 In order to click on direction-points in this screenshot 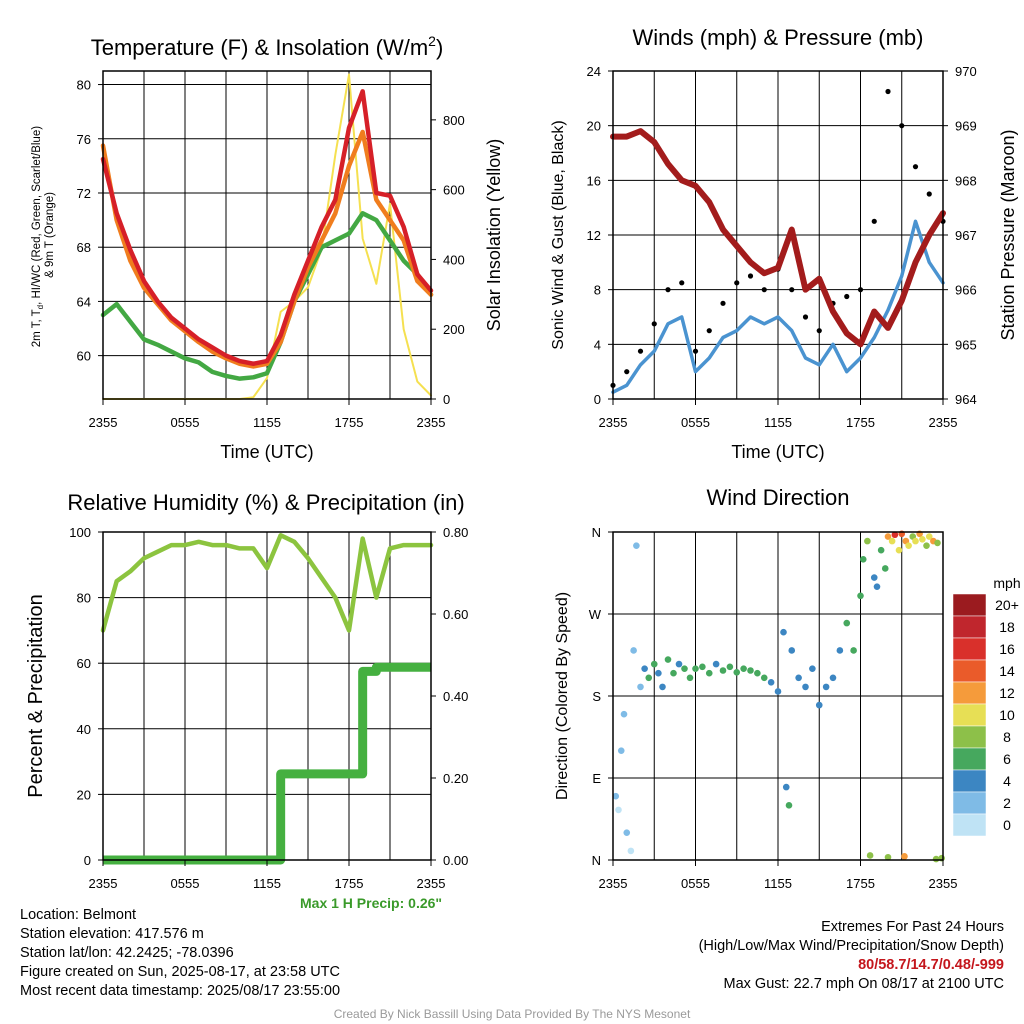, I will do `click(778, 696)`.